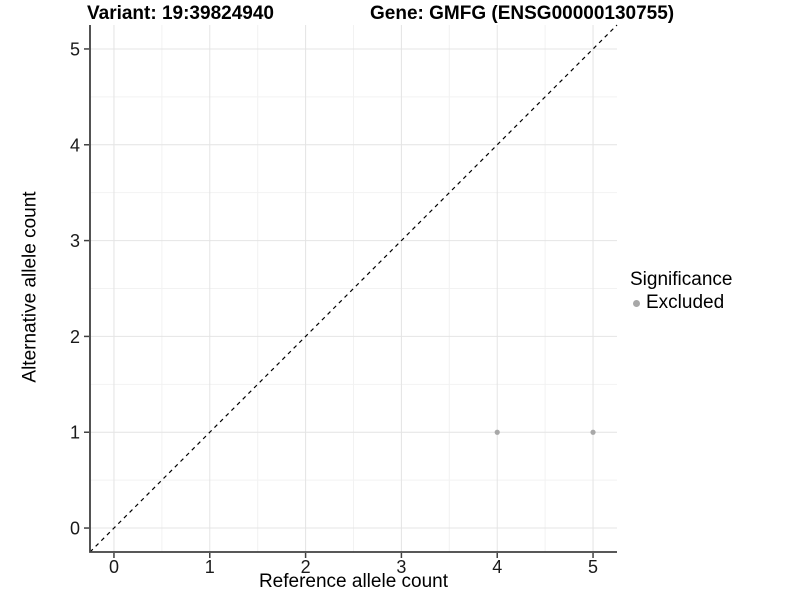  I want to click on plot-title-variant: Variant: 19:39824940, so click(180, 13).